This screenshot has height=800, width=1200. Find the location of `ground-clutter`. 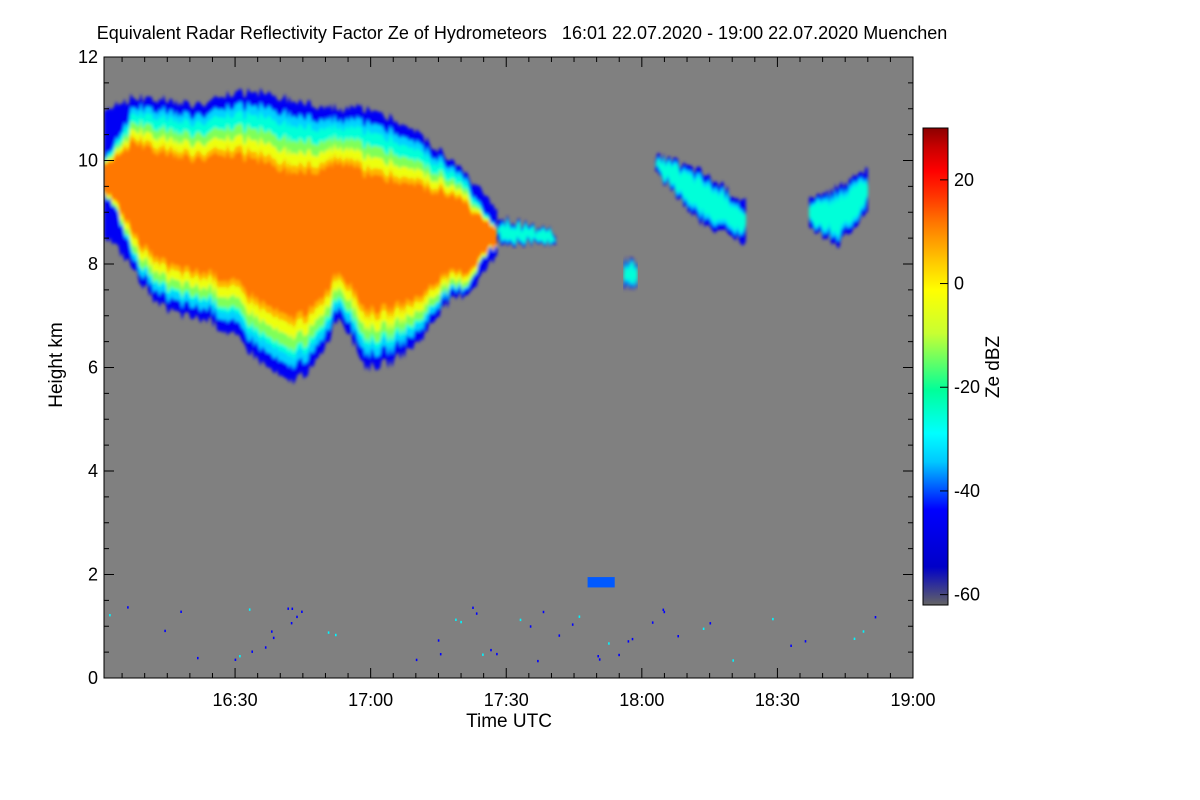

ground-clutter is located at coordinates (493, 634).